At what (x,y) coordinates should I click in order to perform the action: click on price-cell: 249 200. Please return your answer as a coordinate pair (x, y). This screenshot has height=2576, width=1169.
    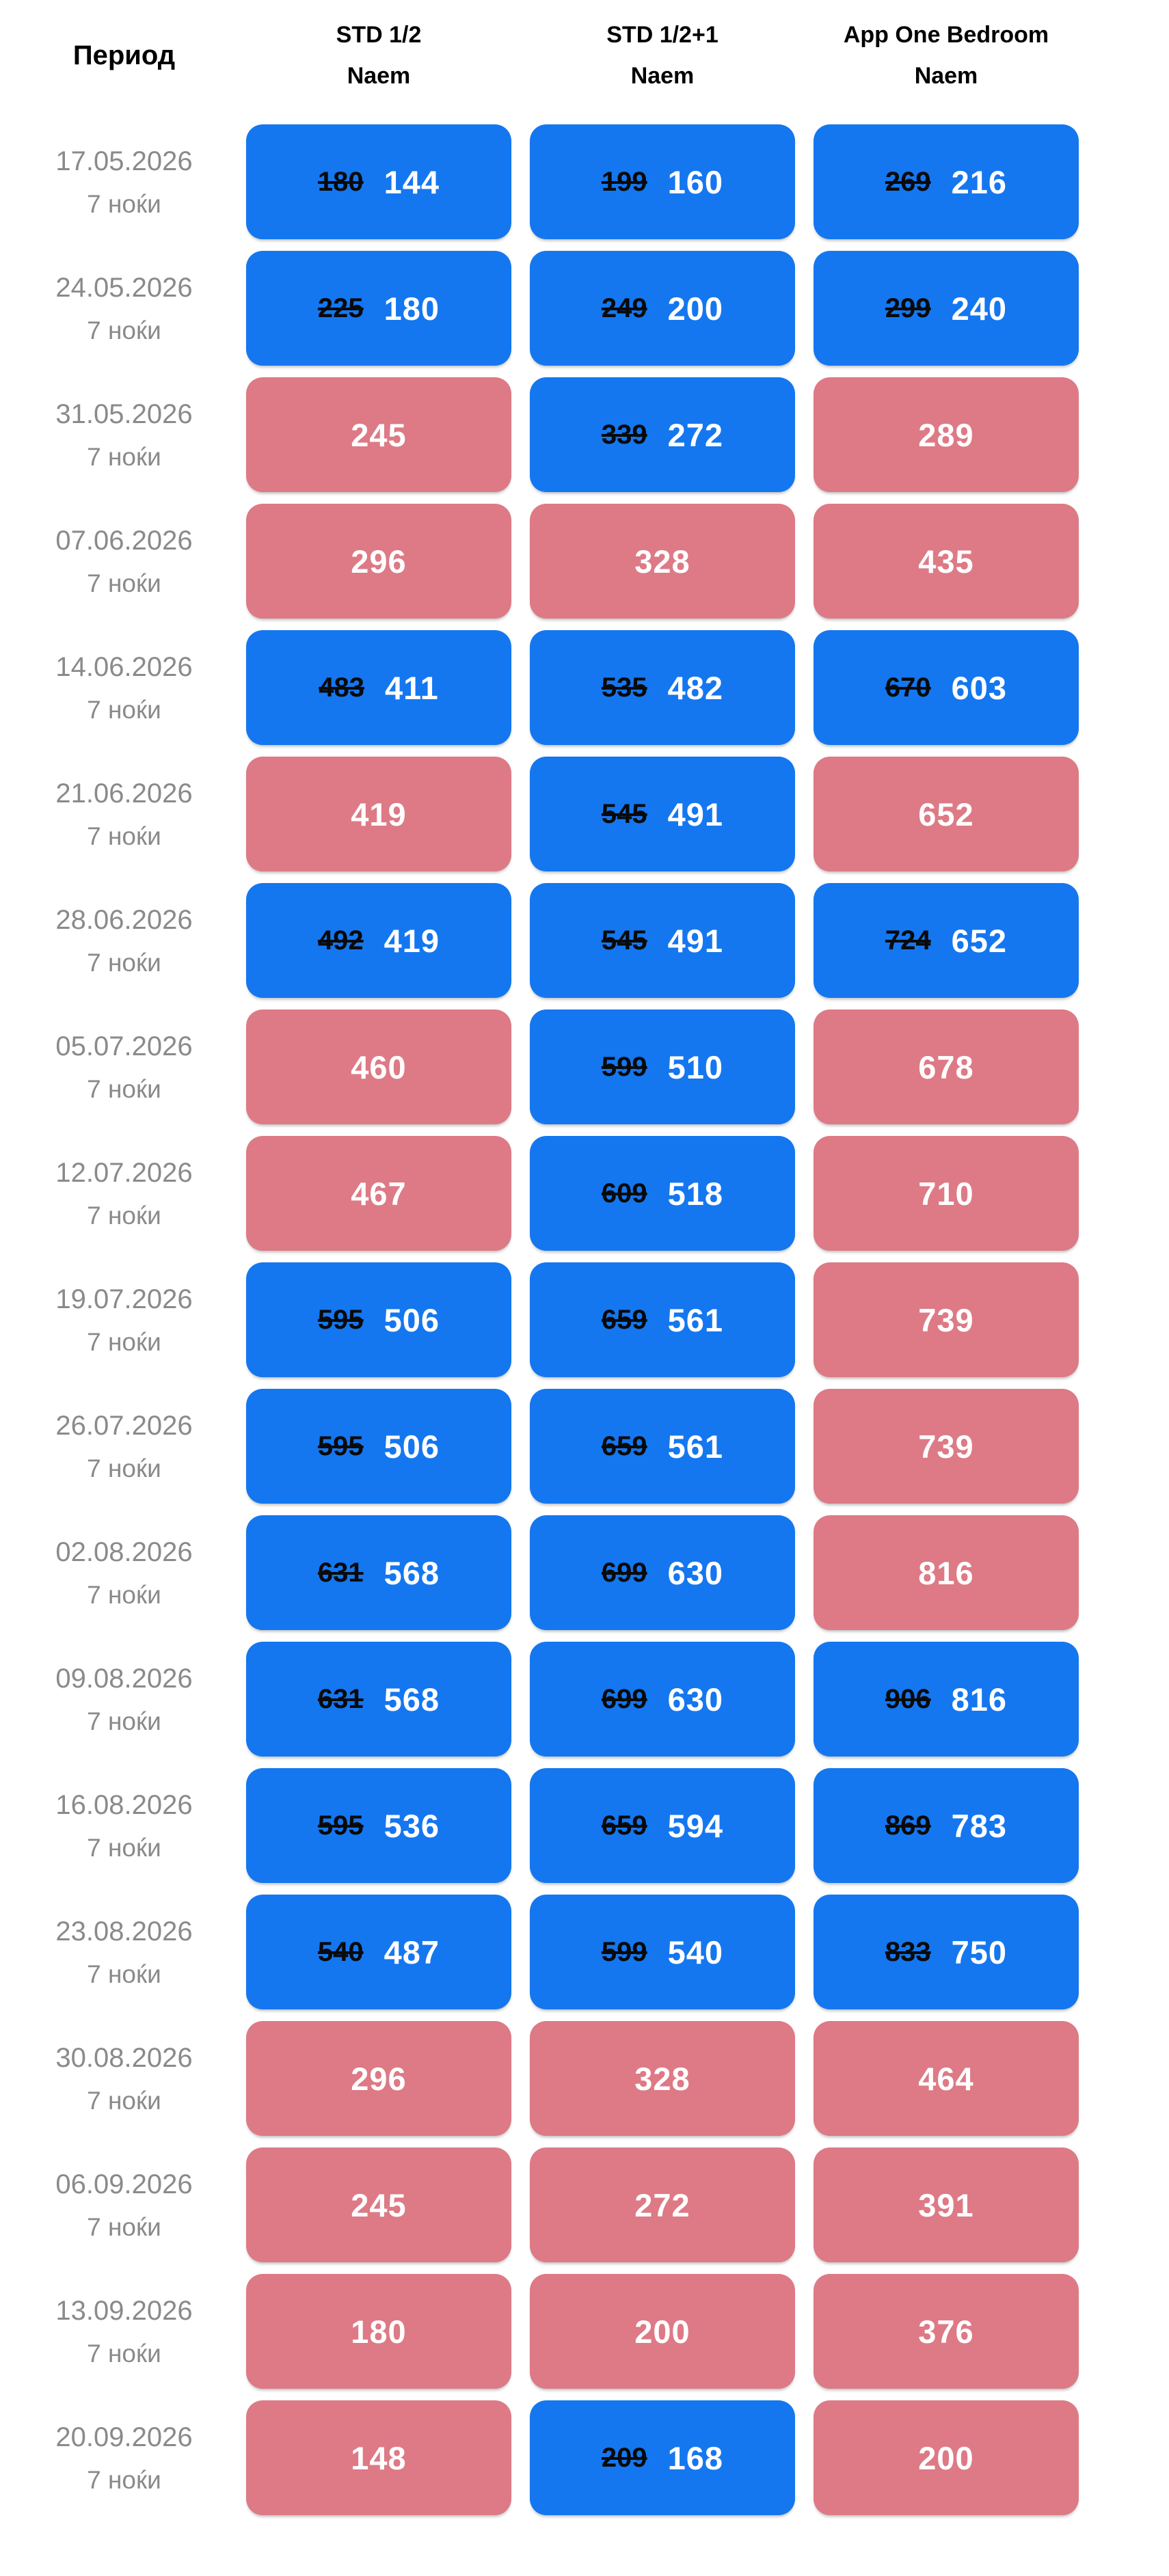
    Looking at the image, I should click on (662, 309).